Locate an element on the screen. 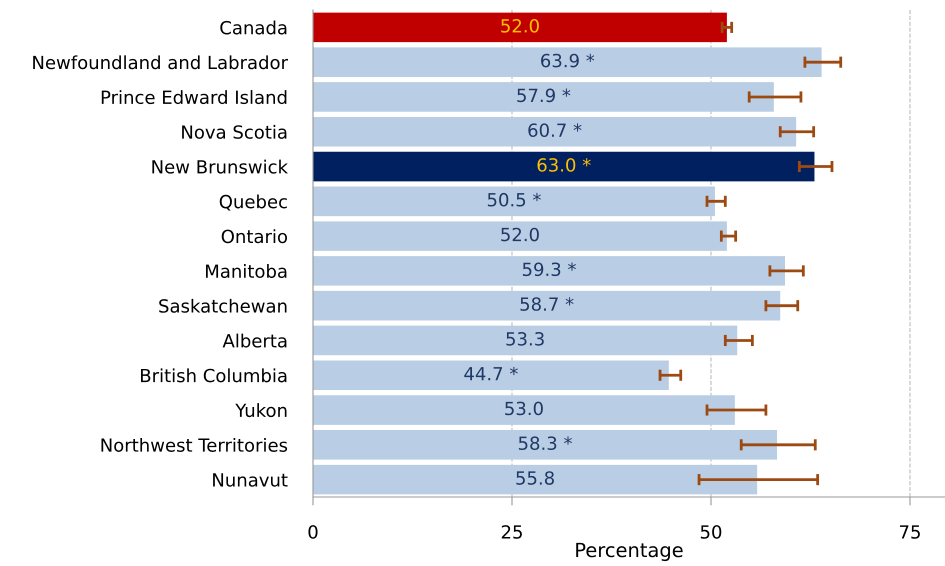  y-tick-label: Prince Edward Island is located at coordinates (194, 97).